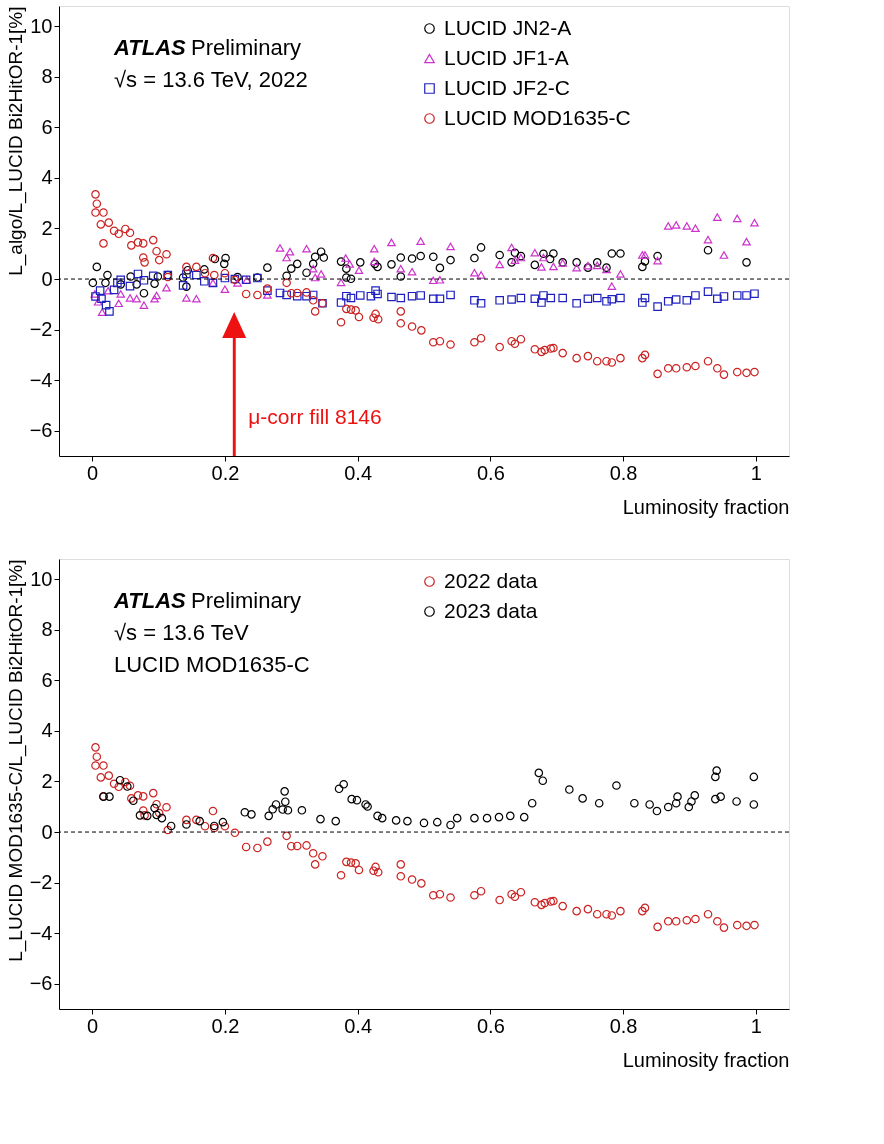  What do you see at coordinates (211, 79) in the screenshot?
I see `annotation: √s = 13.6 TeV, 2022` at bounding box center [211, 79].